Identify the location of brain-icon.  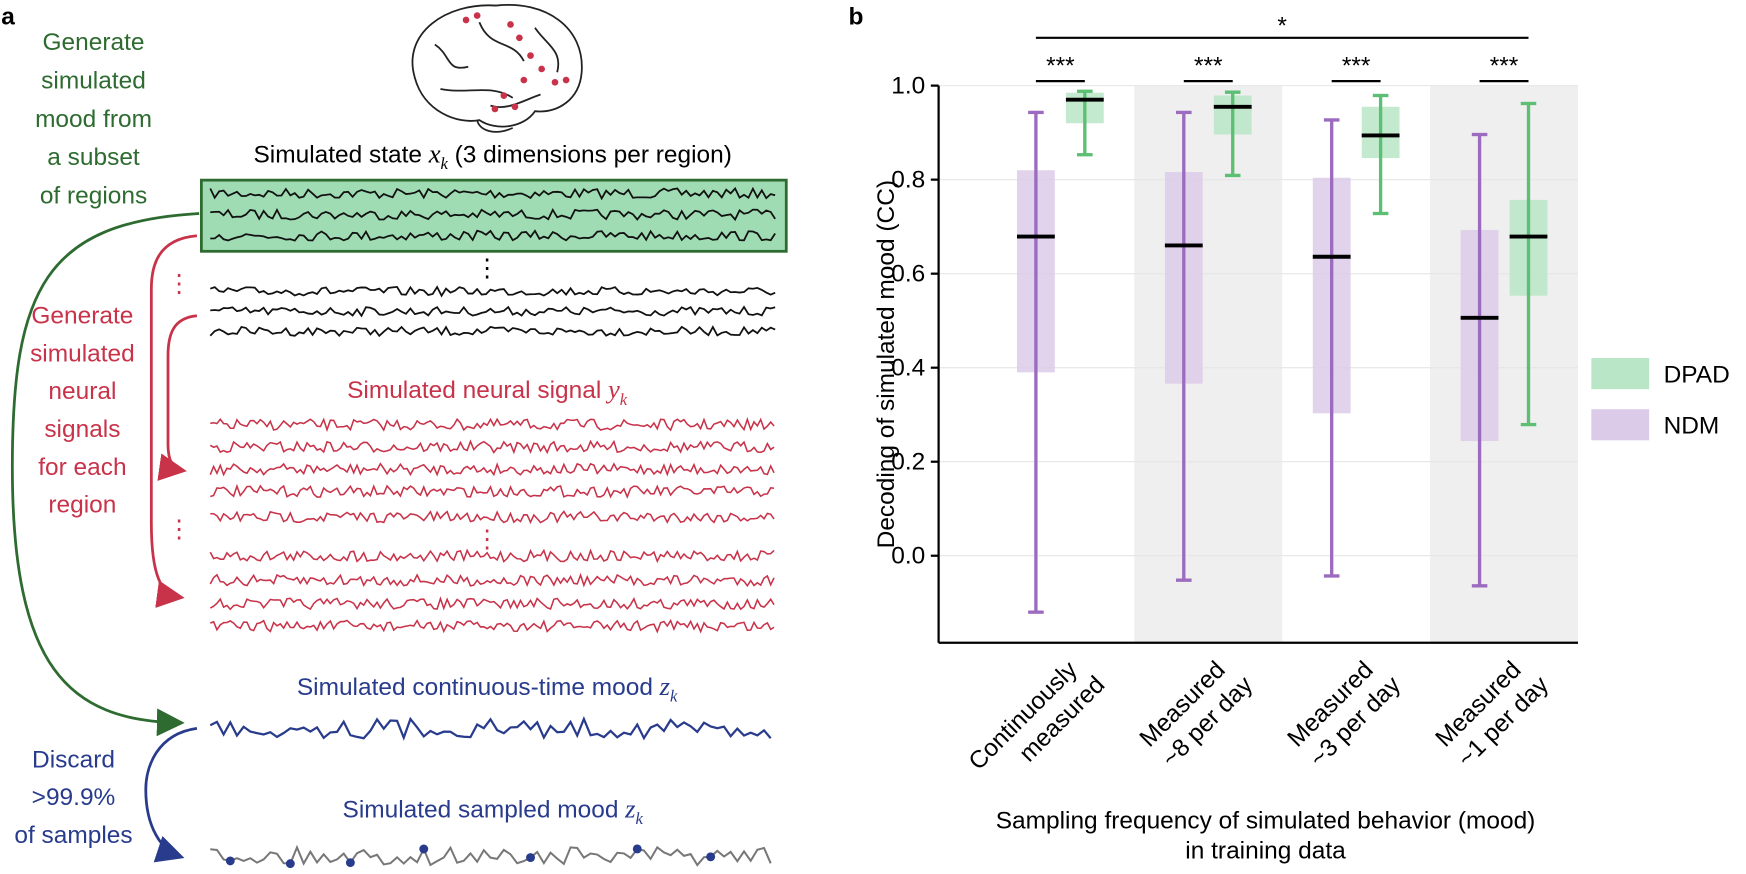
(497, 68).